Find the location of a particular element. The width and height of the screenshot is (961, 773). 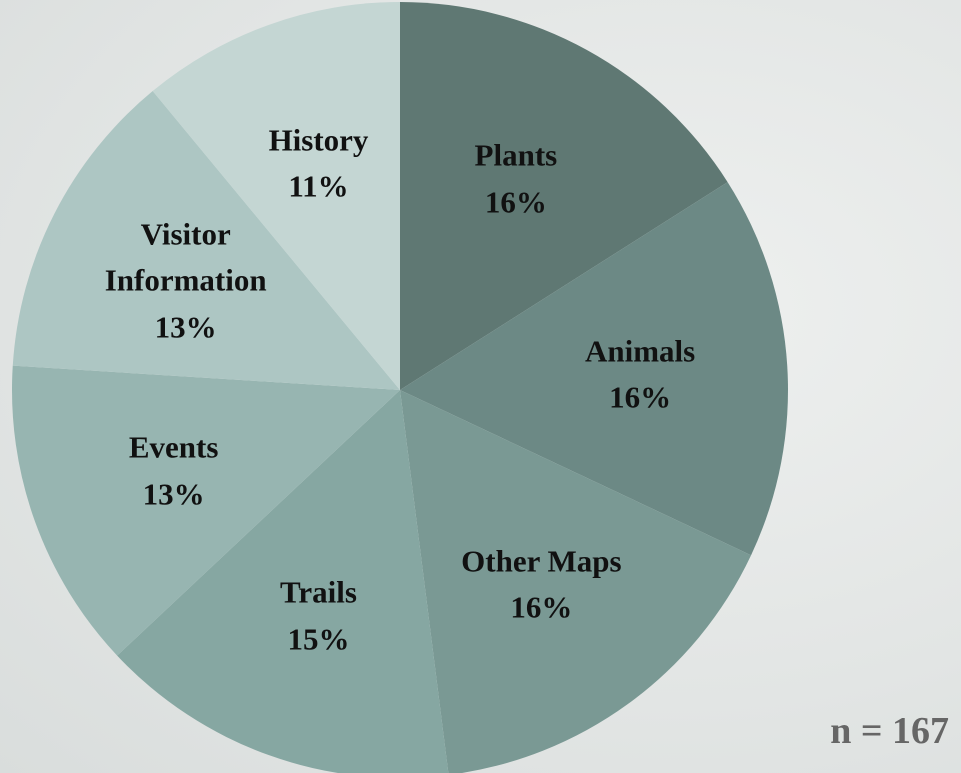

category-label: Events is located at coordinates (173, 447).